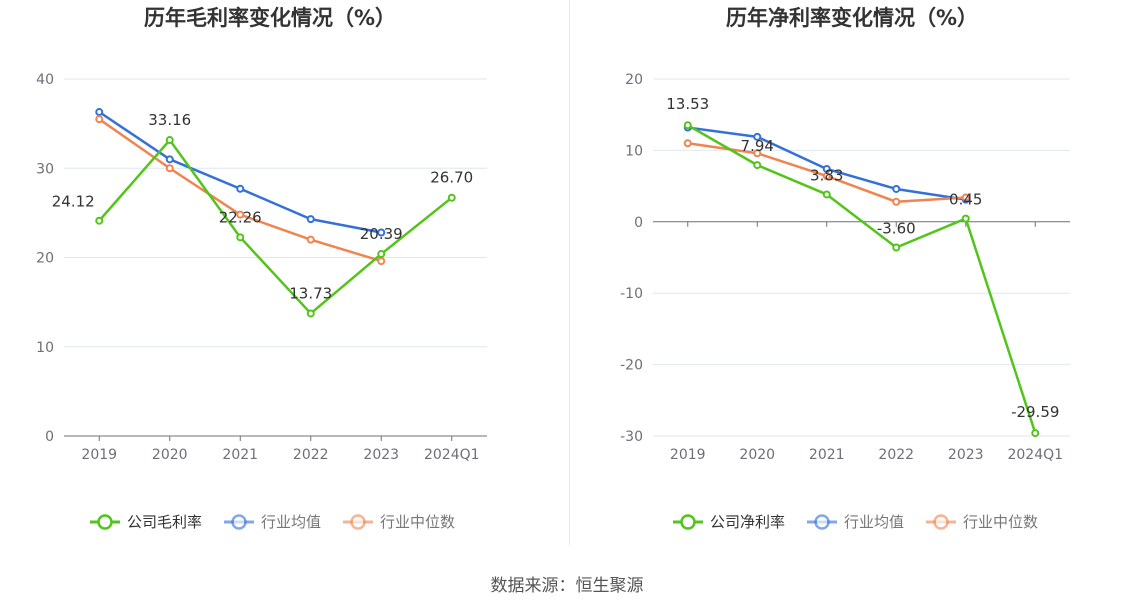 The width and height of the screenshot is (1134, 616). Describe the element at coordinates (310, 293) in the screenshot. I see `data-label: 13.73` at that location.